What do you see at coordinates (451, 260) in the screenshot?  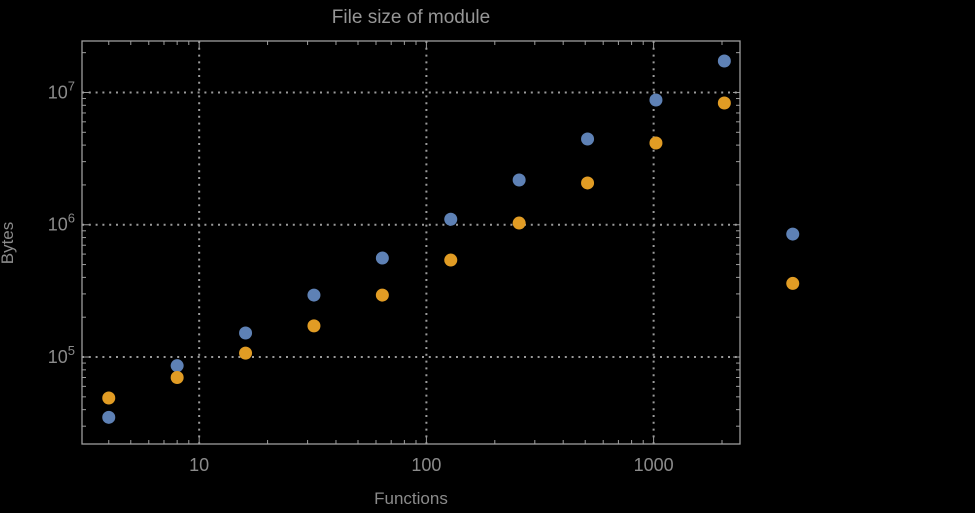 I see `data-point-orange-series-x128` at bounding box center [451, 260].